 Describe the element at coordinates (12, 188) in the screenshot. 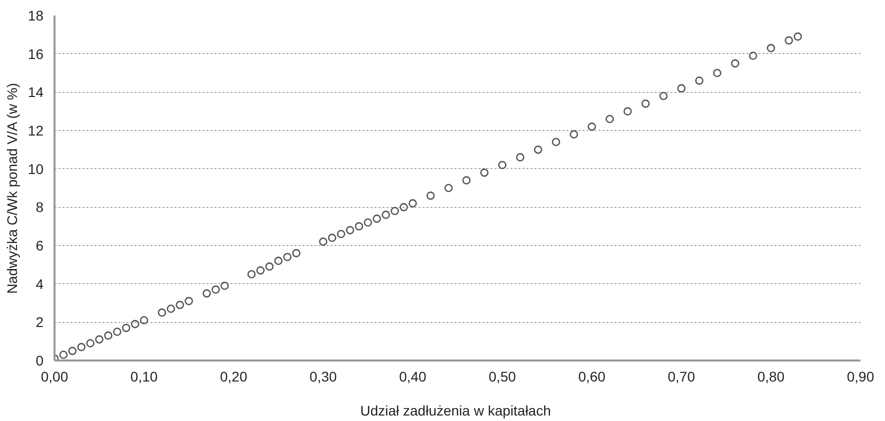

I see `y-axis-title: Nadwyżka C/Wk ponad V/A (w %)` at that location.